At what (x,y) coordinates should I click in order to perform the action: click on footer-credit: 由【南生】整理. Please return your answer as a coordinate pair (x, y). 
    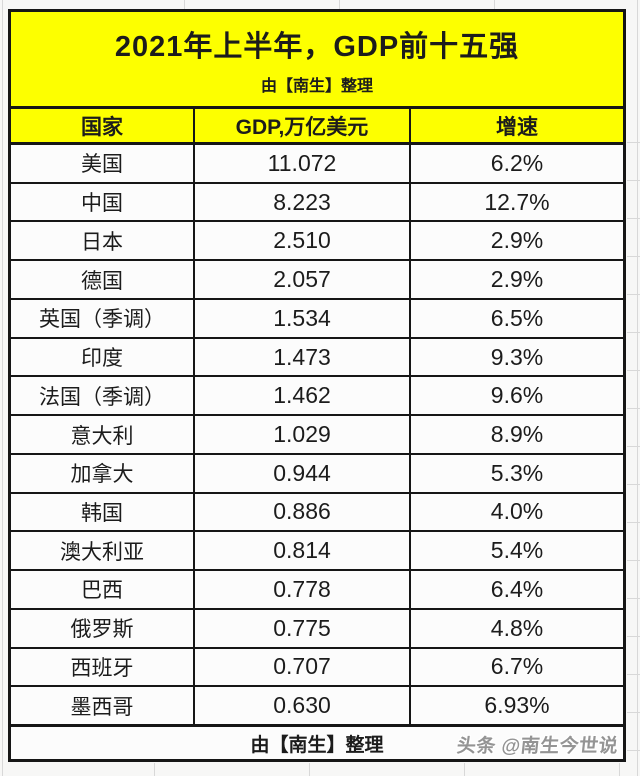
    Looking at the image, I should click on (317, 745).